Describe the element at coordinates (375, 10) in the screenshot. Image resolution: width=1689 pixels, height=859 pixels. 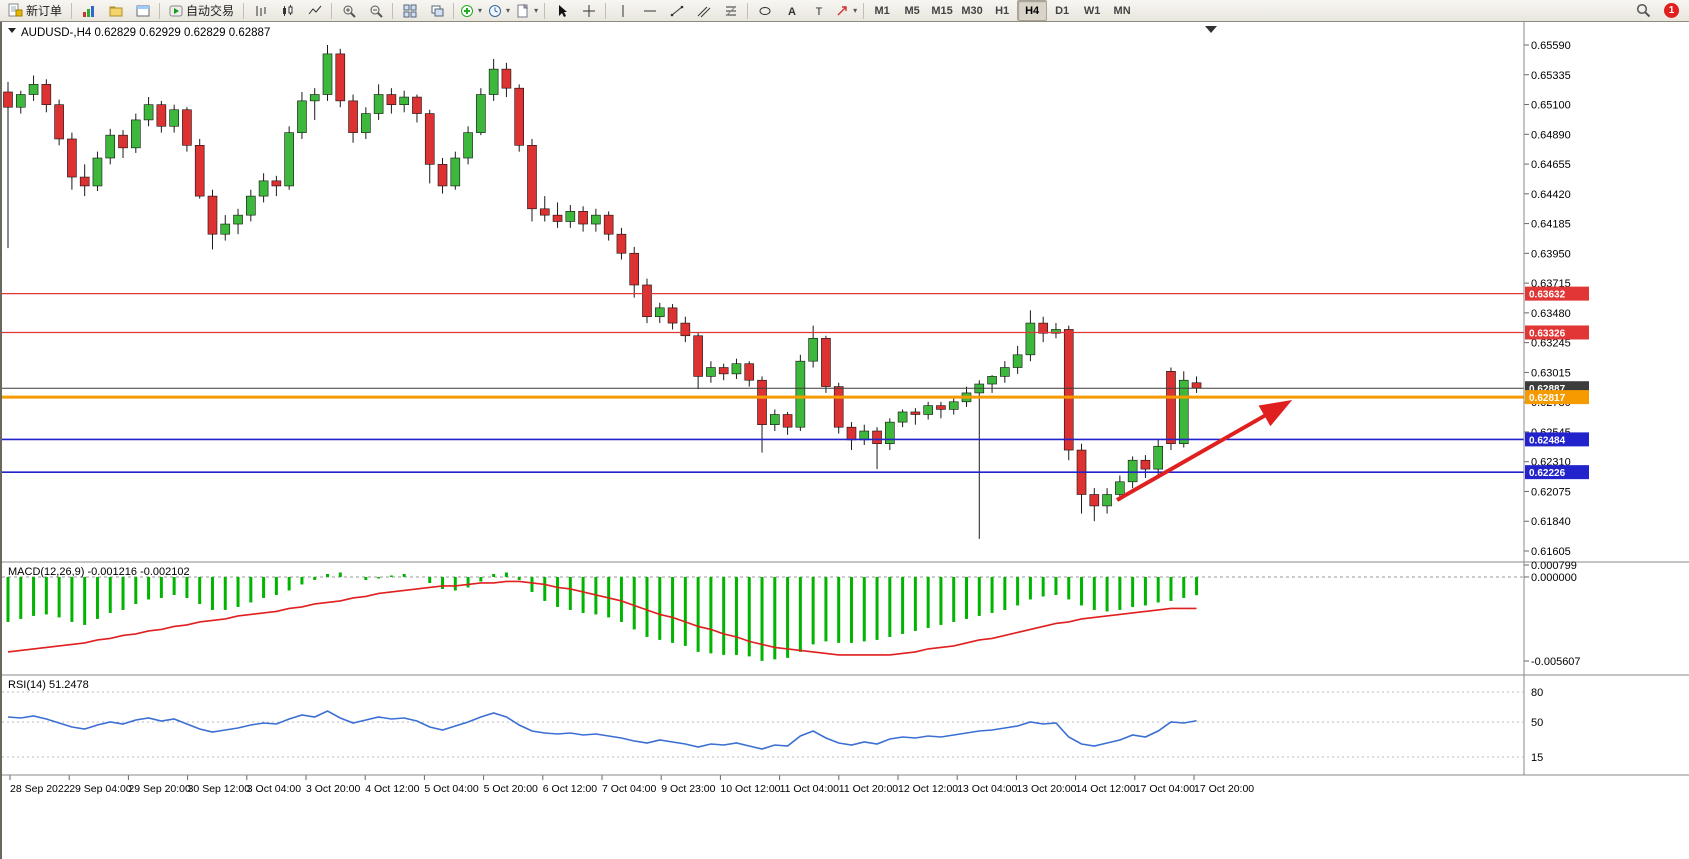
I see `zoom-out-icon` at that location.